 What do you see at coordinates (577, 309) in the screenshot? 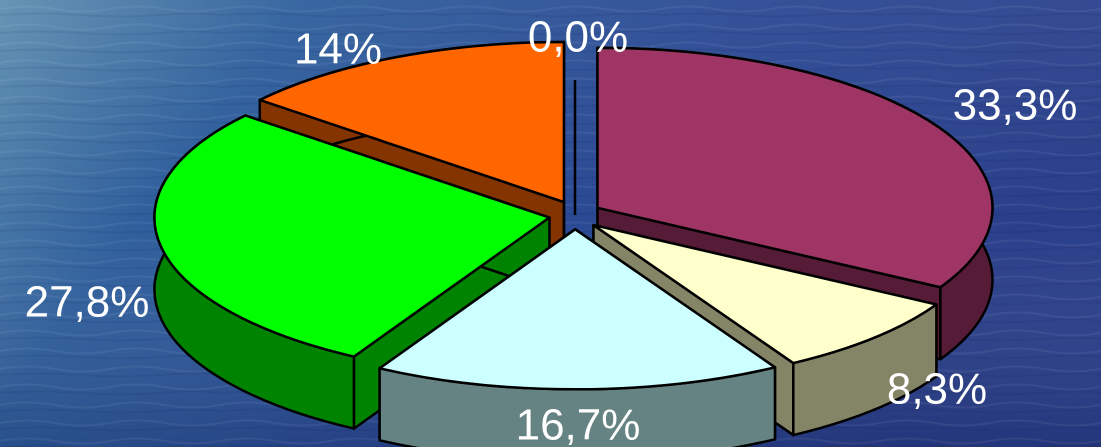
I see `slice-16-7--top` at bounding box center [577, 309].